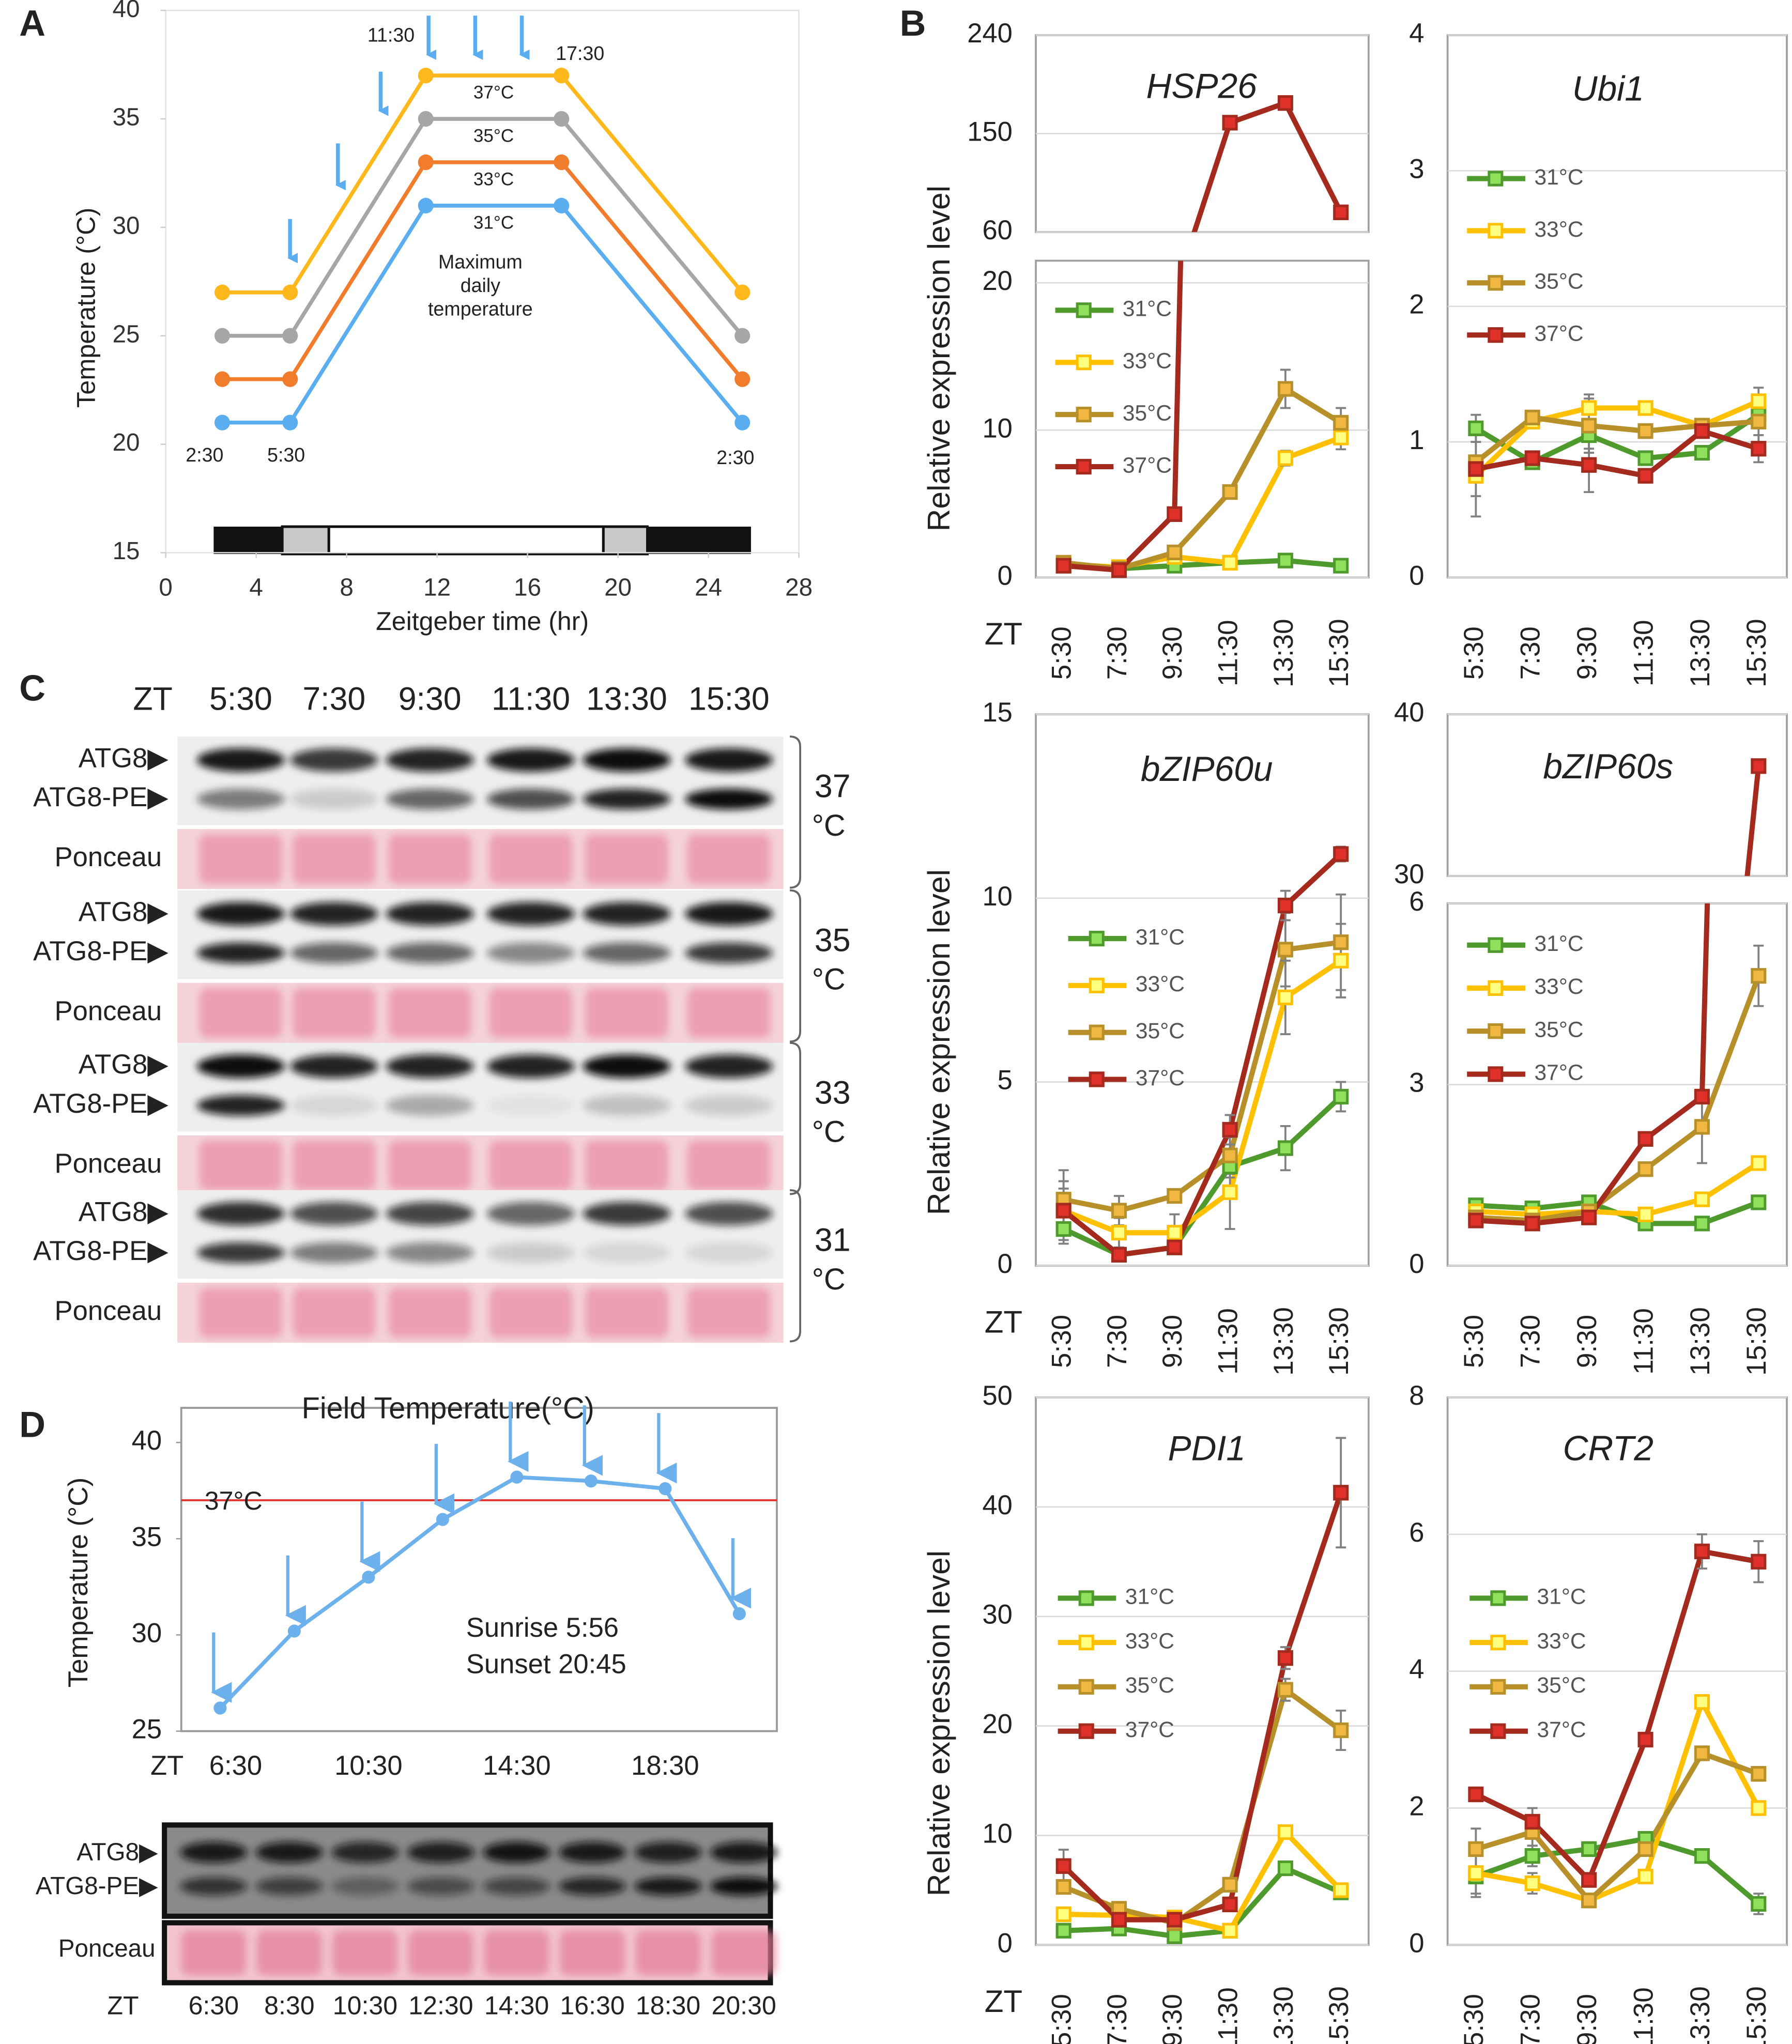 The image size is (1792, 2044). What do you see at coordinates (938, 358) in the screenshot?
I see `y-axis-label: Relative expression level` at bounding box center [938, 358].